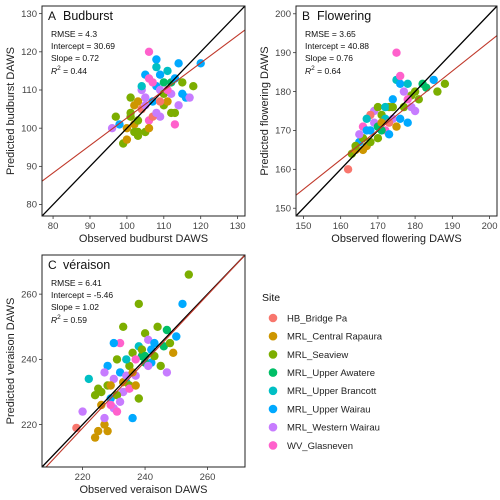 Image resolution: width=500 pixels, height=500 pixels. Describe the element at coordinates (238, 226) in the screenshot. I see `x-tick-label: 130` at that location.